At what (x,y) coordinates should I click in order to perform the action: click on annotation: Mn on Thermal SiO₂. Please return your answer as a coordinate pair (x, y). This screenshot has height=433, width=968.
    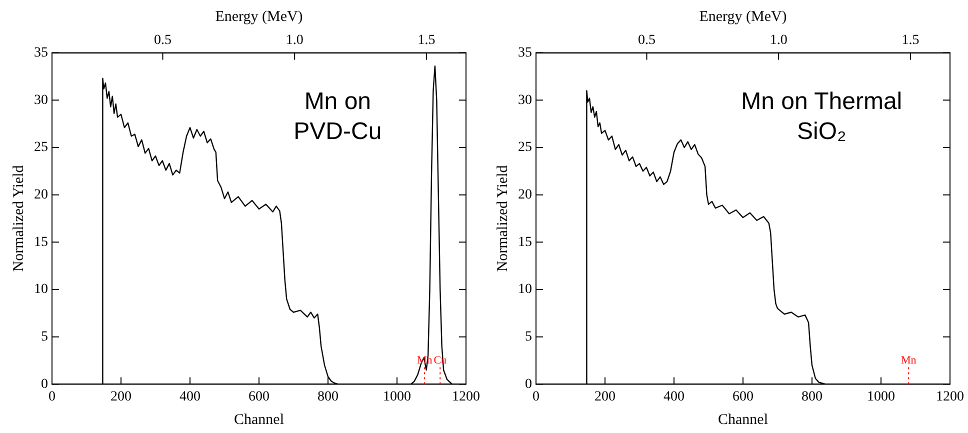
    Looking at the image, I should click on (821, 117).